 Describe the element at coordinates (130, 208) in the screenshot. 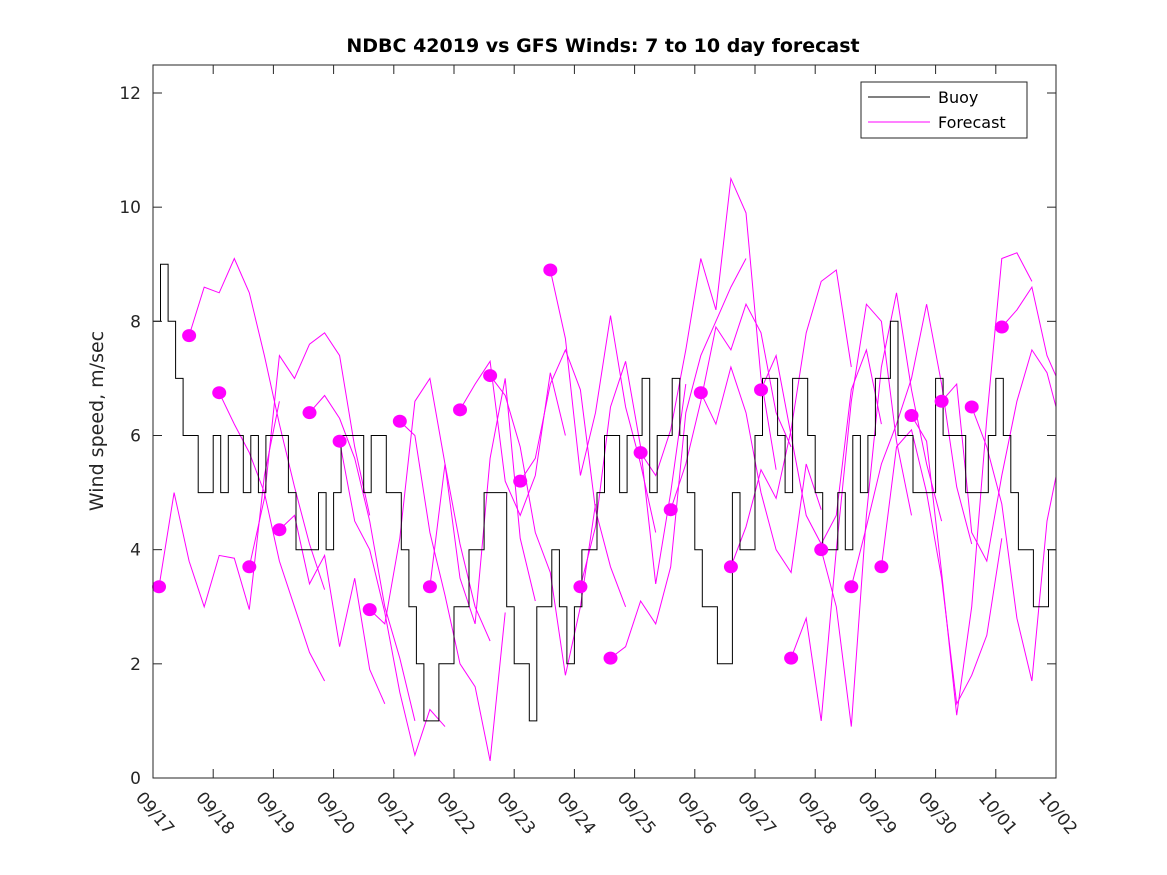

I see `y-tick-label: 10` at that location.